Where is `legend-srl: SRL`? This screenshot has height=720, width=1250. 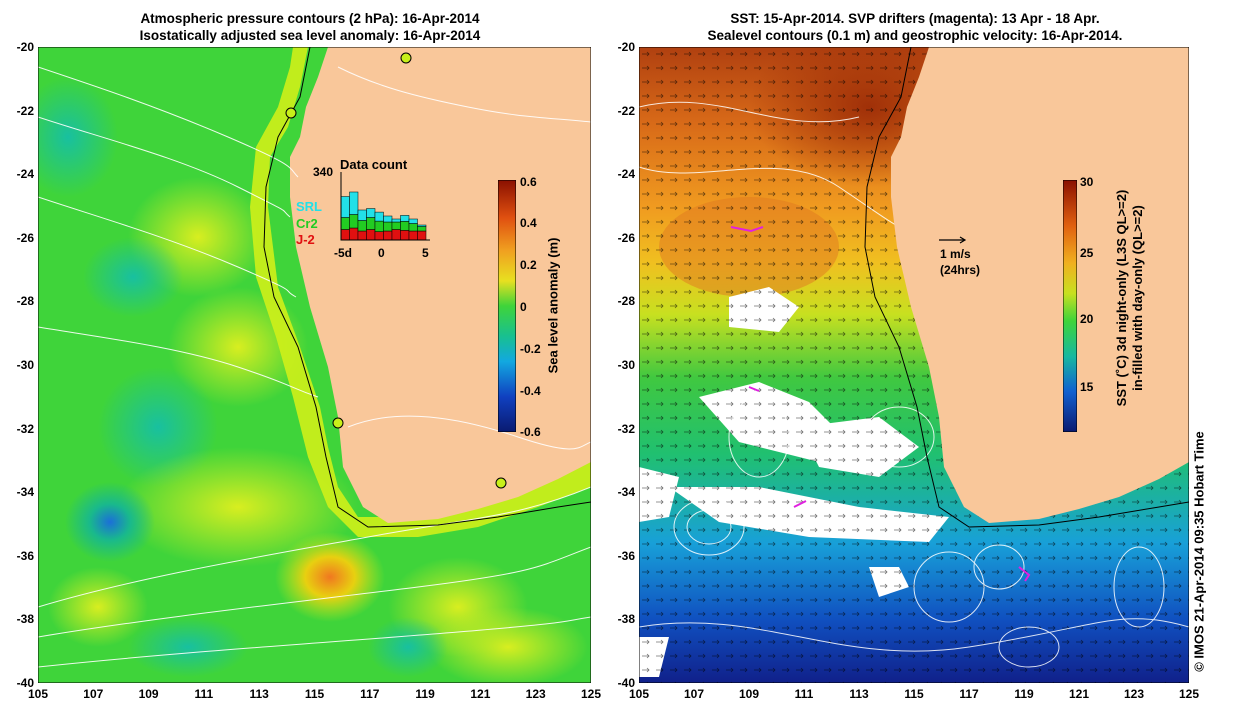
legend-srl: SRL is located at coordinates (309, 206).